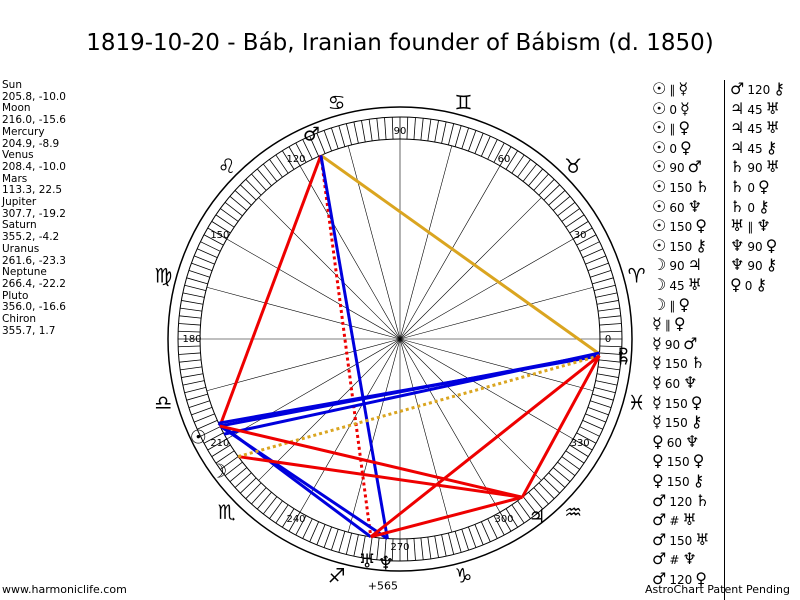  What do you see at coordinates (736, 284) in the screenshot?
I see `aspect-planet-a-icon: ♀` at bounding box center [736, 284].